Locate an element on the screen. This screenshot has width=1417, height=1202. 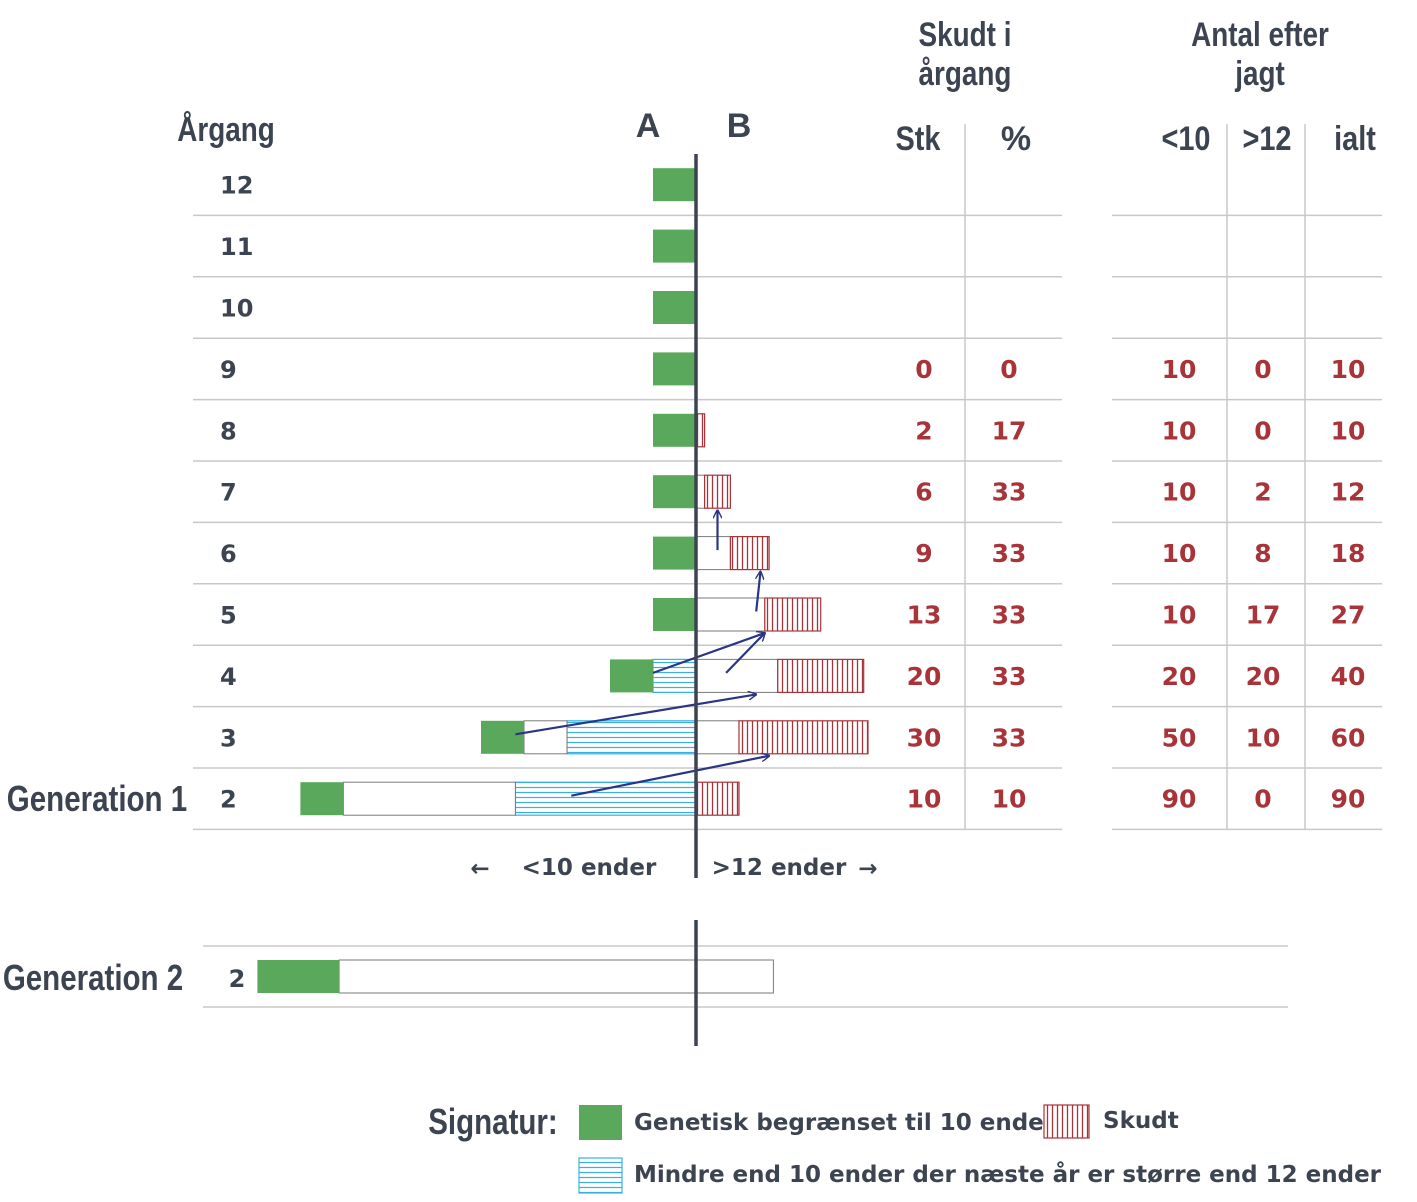
right-arrow-icon: → is located at coordinates (867, 869).